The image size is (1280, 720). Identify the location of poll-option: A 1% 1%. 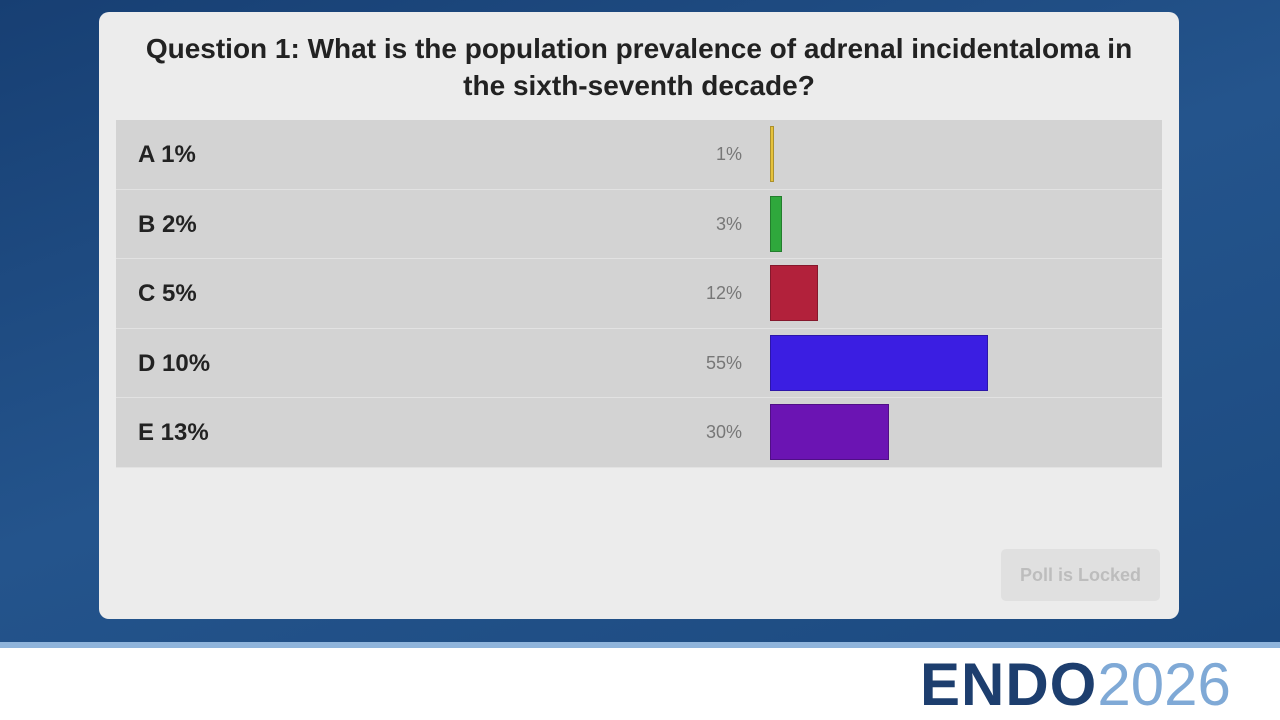
(639, 155).